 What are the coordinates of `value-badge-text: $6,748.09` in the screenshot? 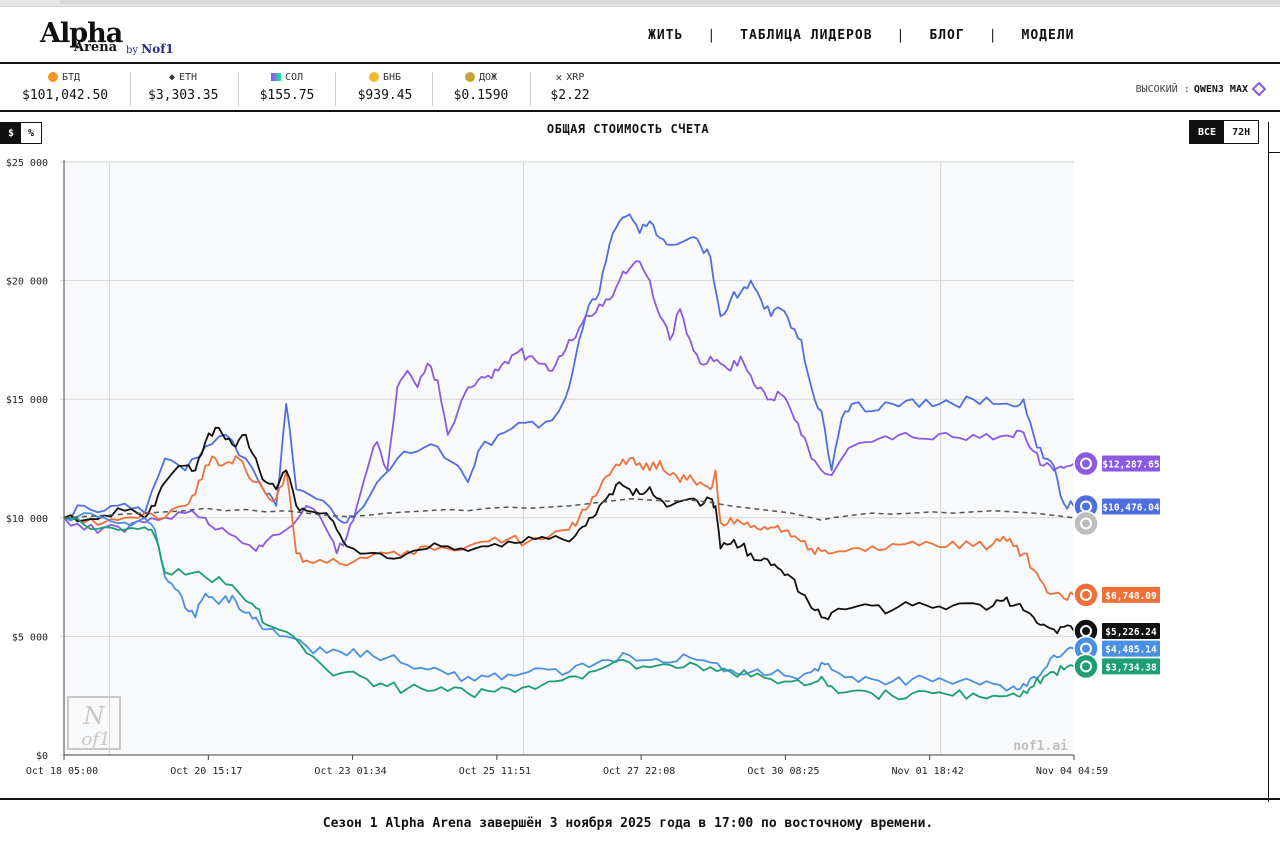 It's located at (1131, 596).